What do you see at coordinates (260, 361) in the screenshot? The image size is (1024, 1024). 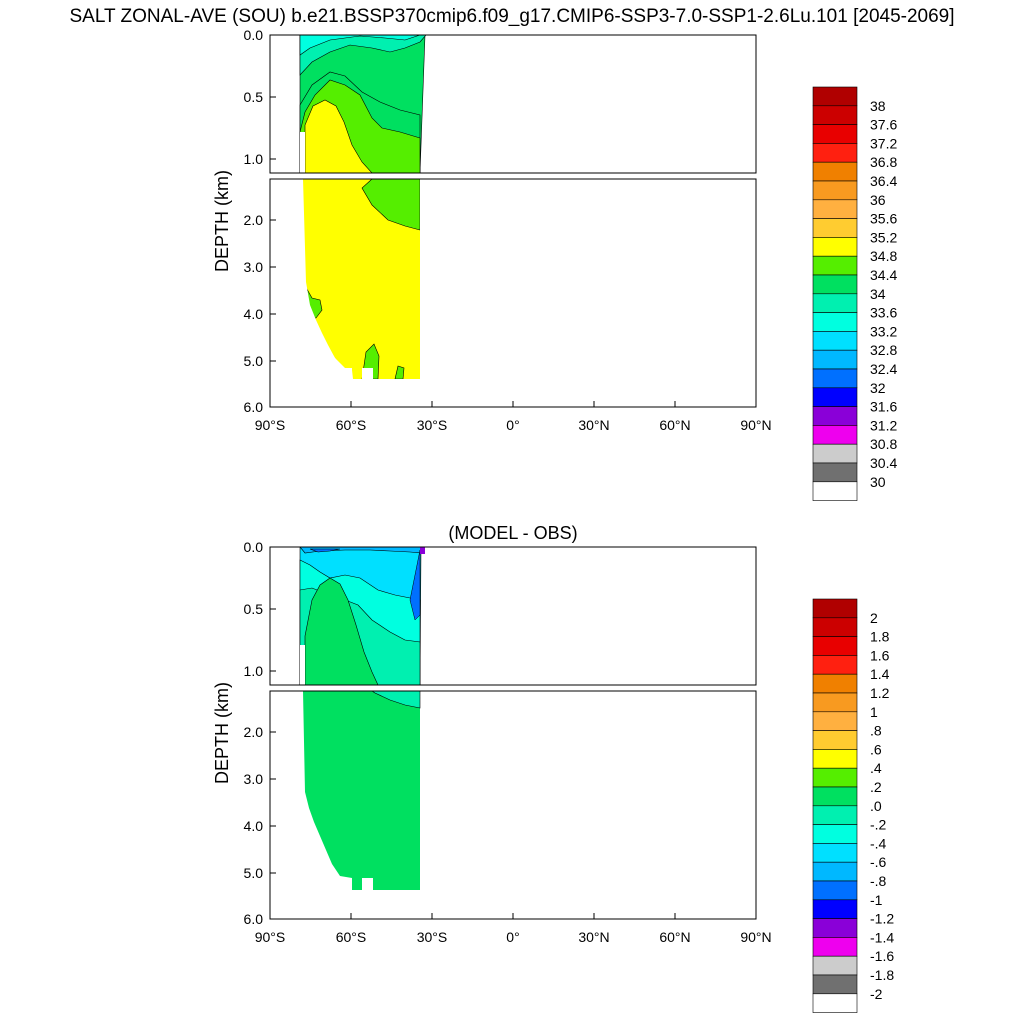 I see `y-tick: 5.0` at bounding box center [260, 361].